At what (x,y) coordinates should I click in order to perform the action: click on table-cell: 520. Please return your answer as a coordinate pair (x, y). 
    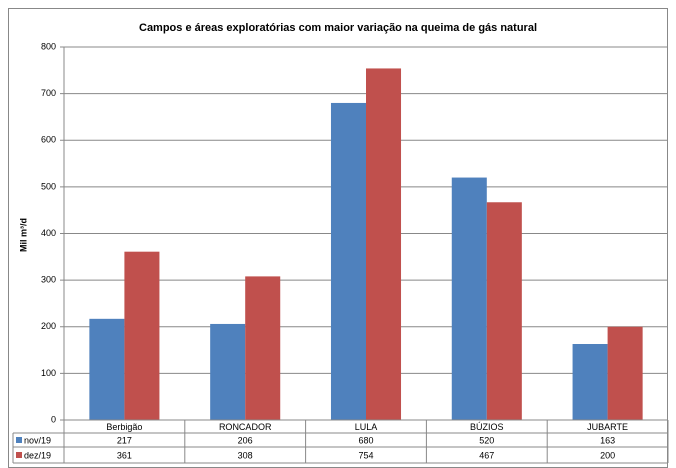
    Looking at the image, I should click on (486, 440).